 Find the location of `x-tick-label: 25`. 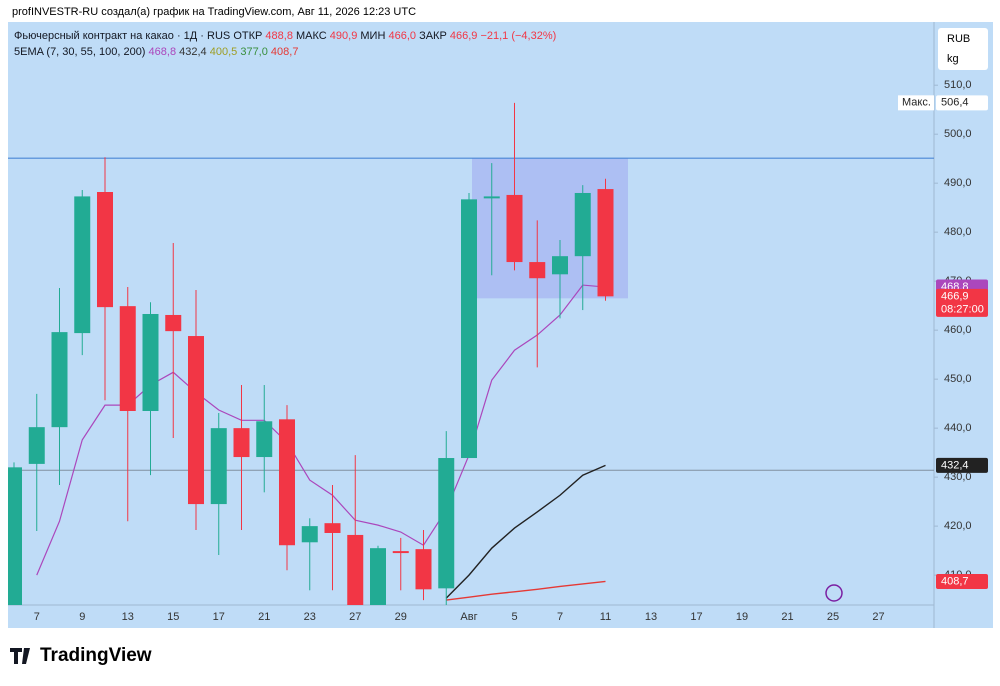

x-tick-label: 25 is located at coordinates (833, 617).